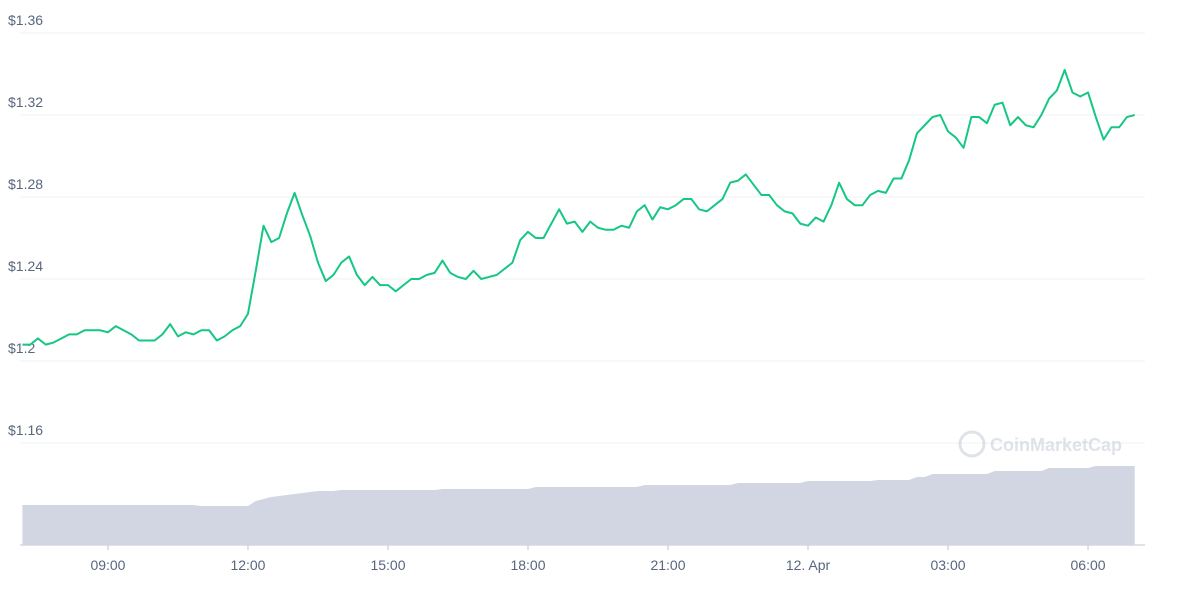 The height and width of the screenshot is (605, 1186). I want to click on y-tick-label: $1.2, so click(21, 348).